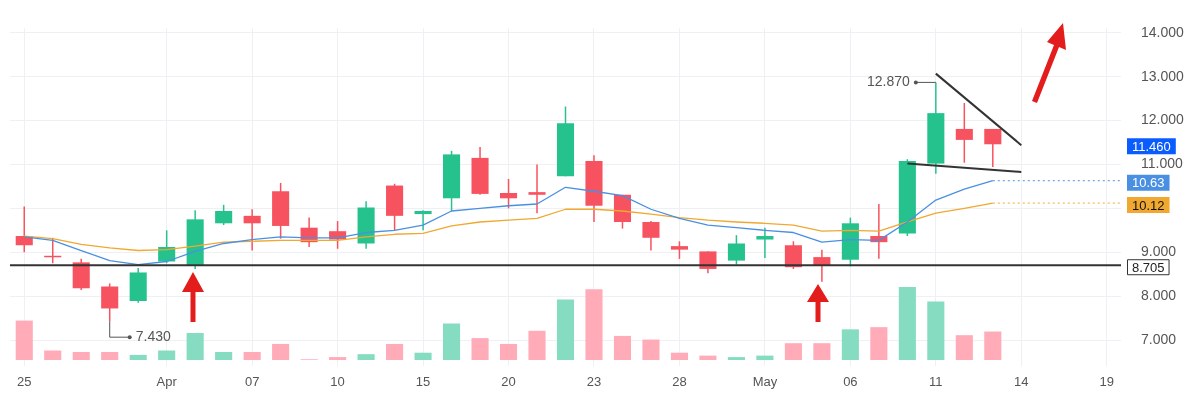 This screenshot has height=398, width=1199. I want to click on annotation: 12.870, so click(889, 81).